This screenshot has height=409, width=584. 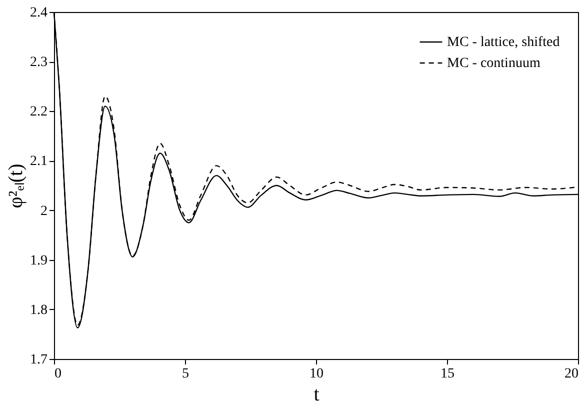 What do you see at coordinates (39, 13) in the screenshot?
I see `y-tick-label: 2.4` at bounding box center [39, 13].